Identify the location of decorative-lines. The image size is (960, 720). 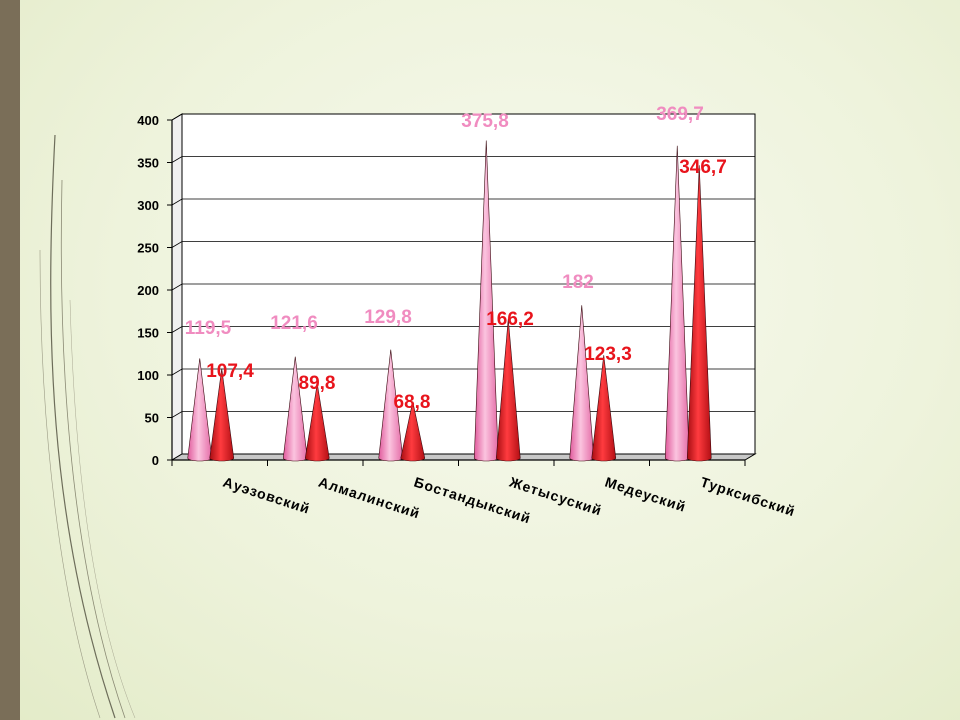
(87, 426).